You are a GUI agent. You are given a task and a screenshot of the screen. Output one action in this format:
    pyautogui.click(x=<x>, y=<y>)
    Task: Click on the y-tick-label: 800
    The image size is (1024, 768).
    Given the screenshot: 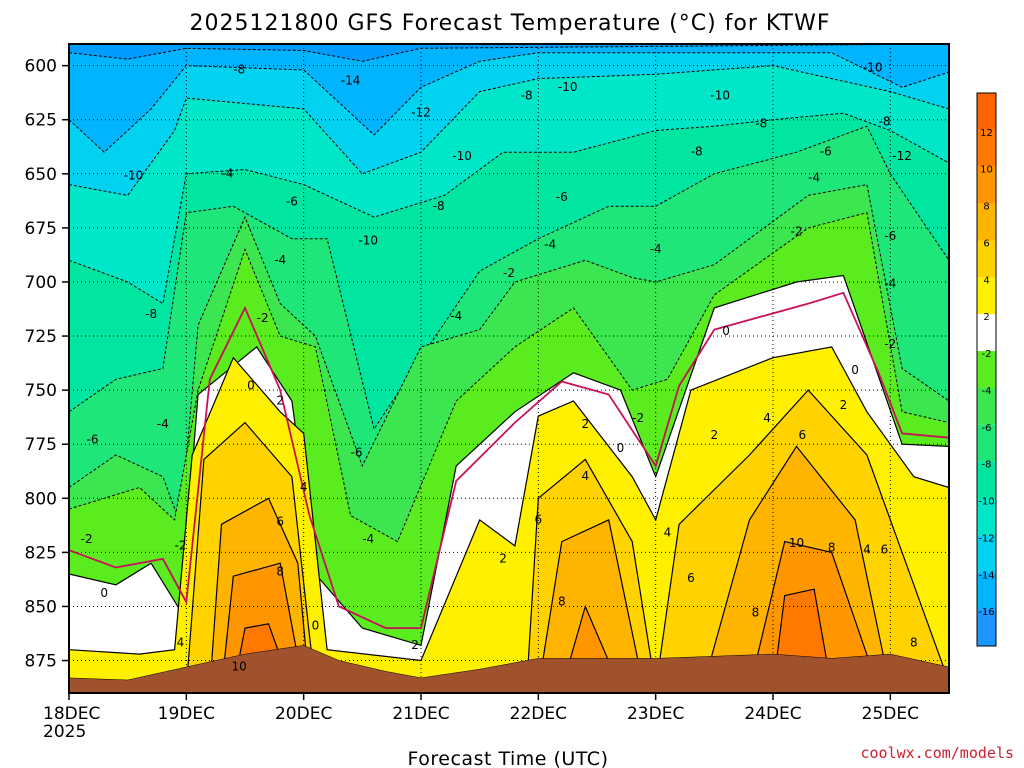 What is the action you would take?
    pyautogui.click(x=41, y=499)
    